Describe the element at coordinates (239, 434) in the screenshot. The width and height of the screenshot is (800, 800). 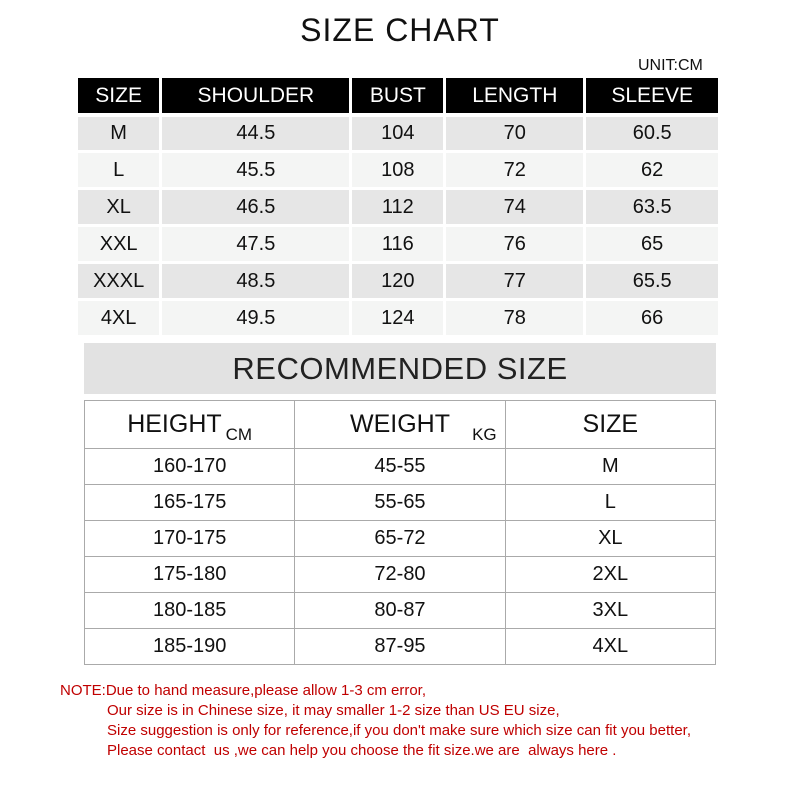
I see `height-unit: CM` at that location.